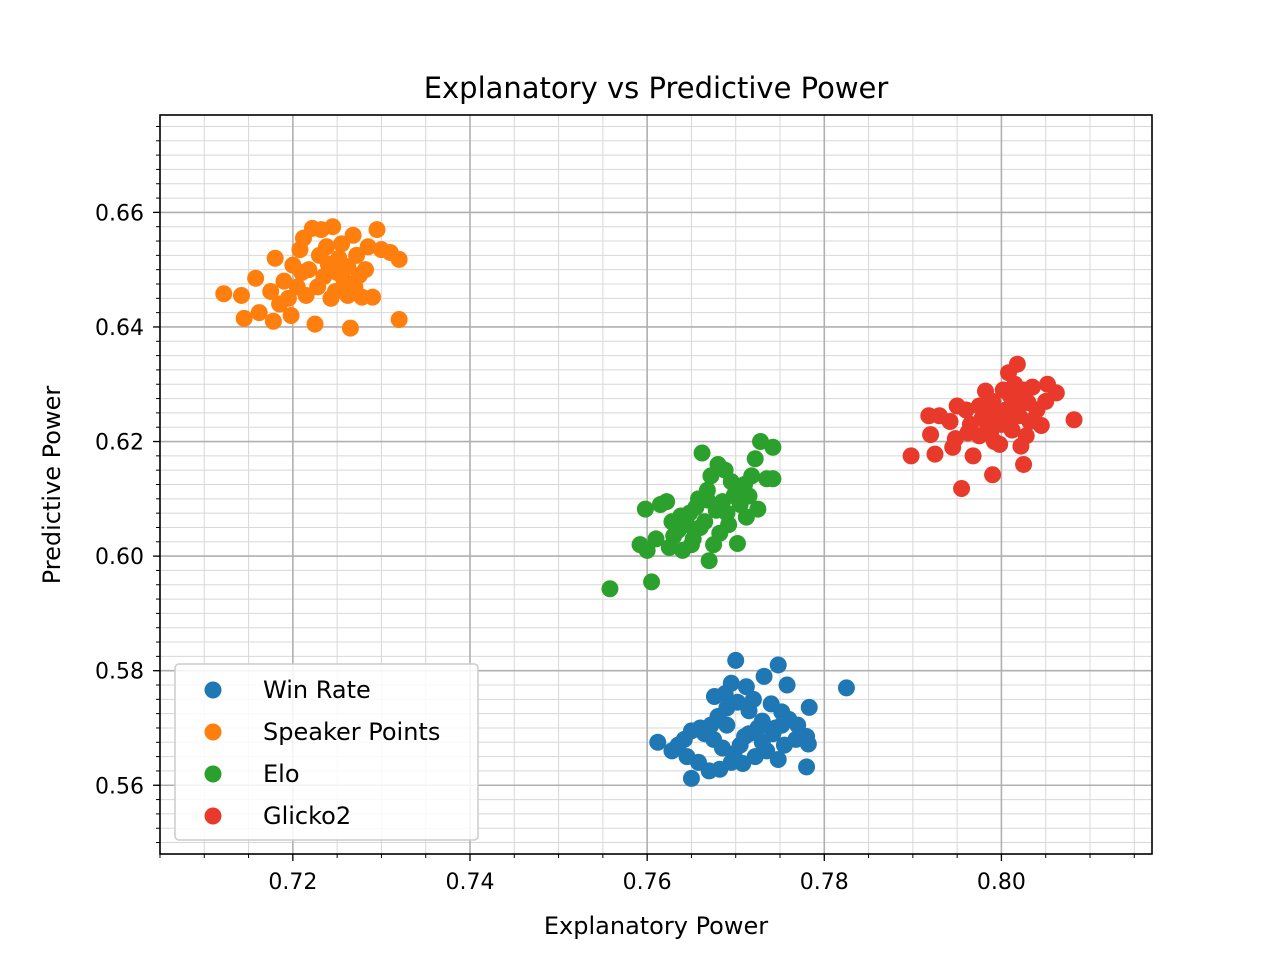 This screenshot has height=964, width=1280. I want to click on y-tick-label: 0.64, so click(119, 328).